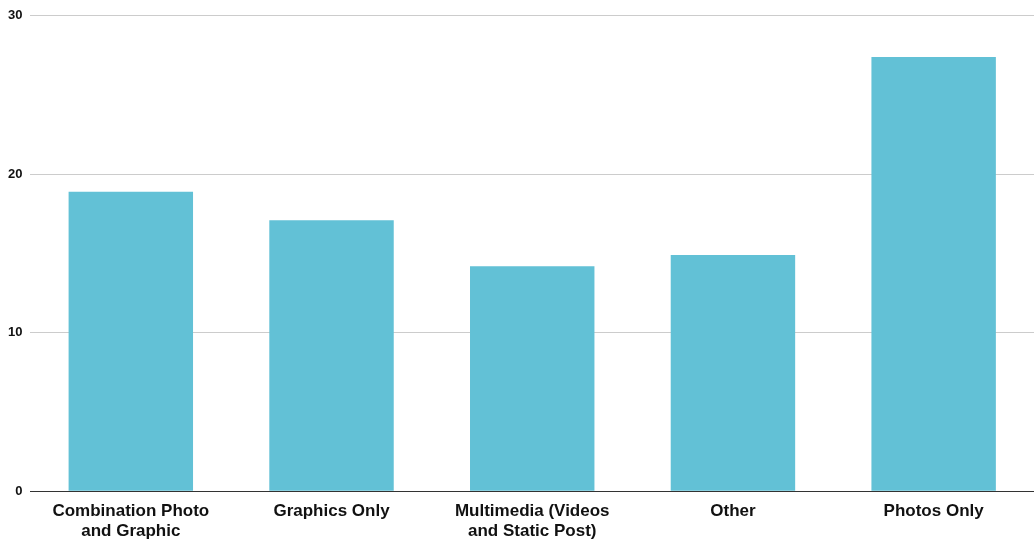 The width and height of the screenshot is (1034, 552). I want to click on x-tick-label: Graphics Only, so click(332, 511).